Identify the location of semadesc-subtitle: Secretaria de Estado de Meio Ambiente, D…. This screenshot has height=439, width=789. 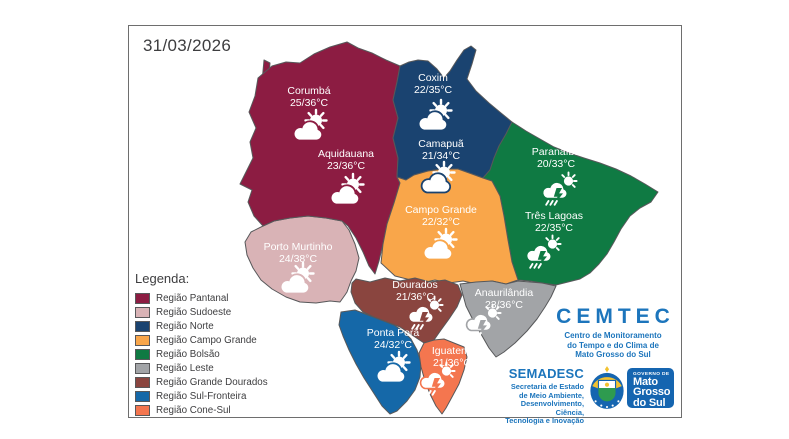
(544, 404).